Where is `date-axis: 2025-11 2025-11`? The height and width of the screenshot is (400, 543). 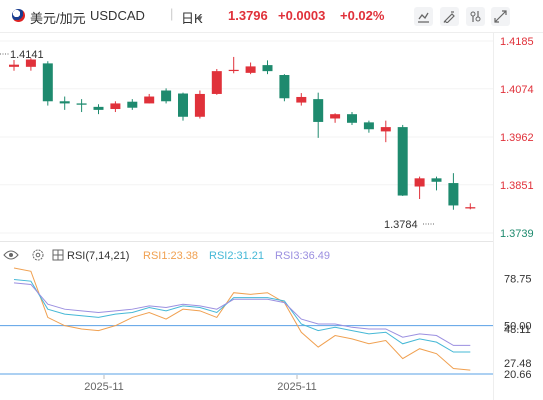 date-axis: 2025-11 2025-11 is located at coordinates (200, 384).